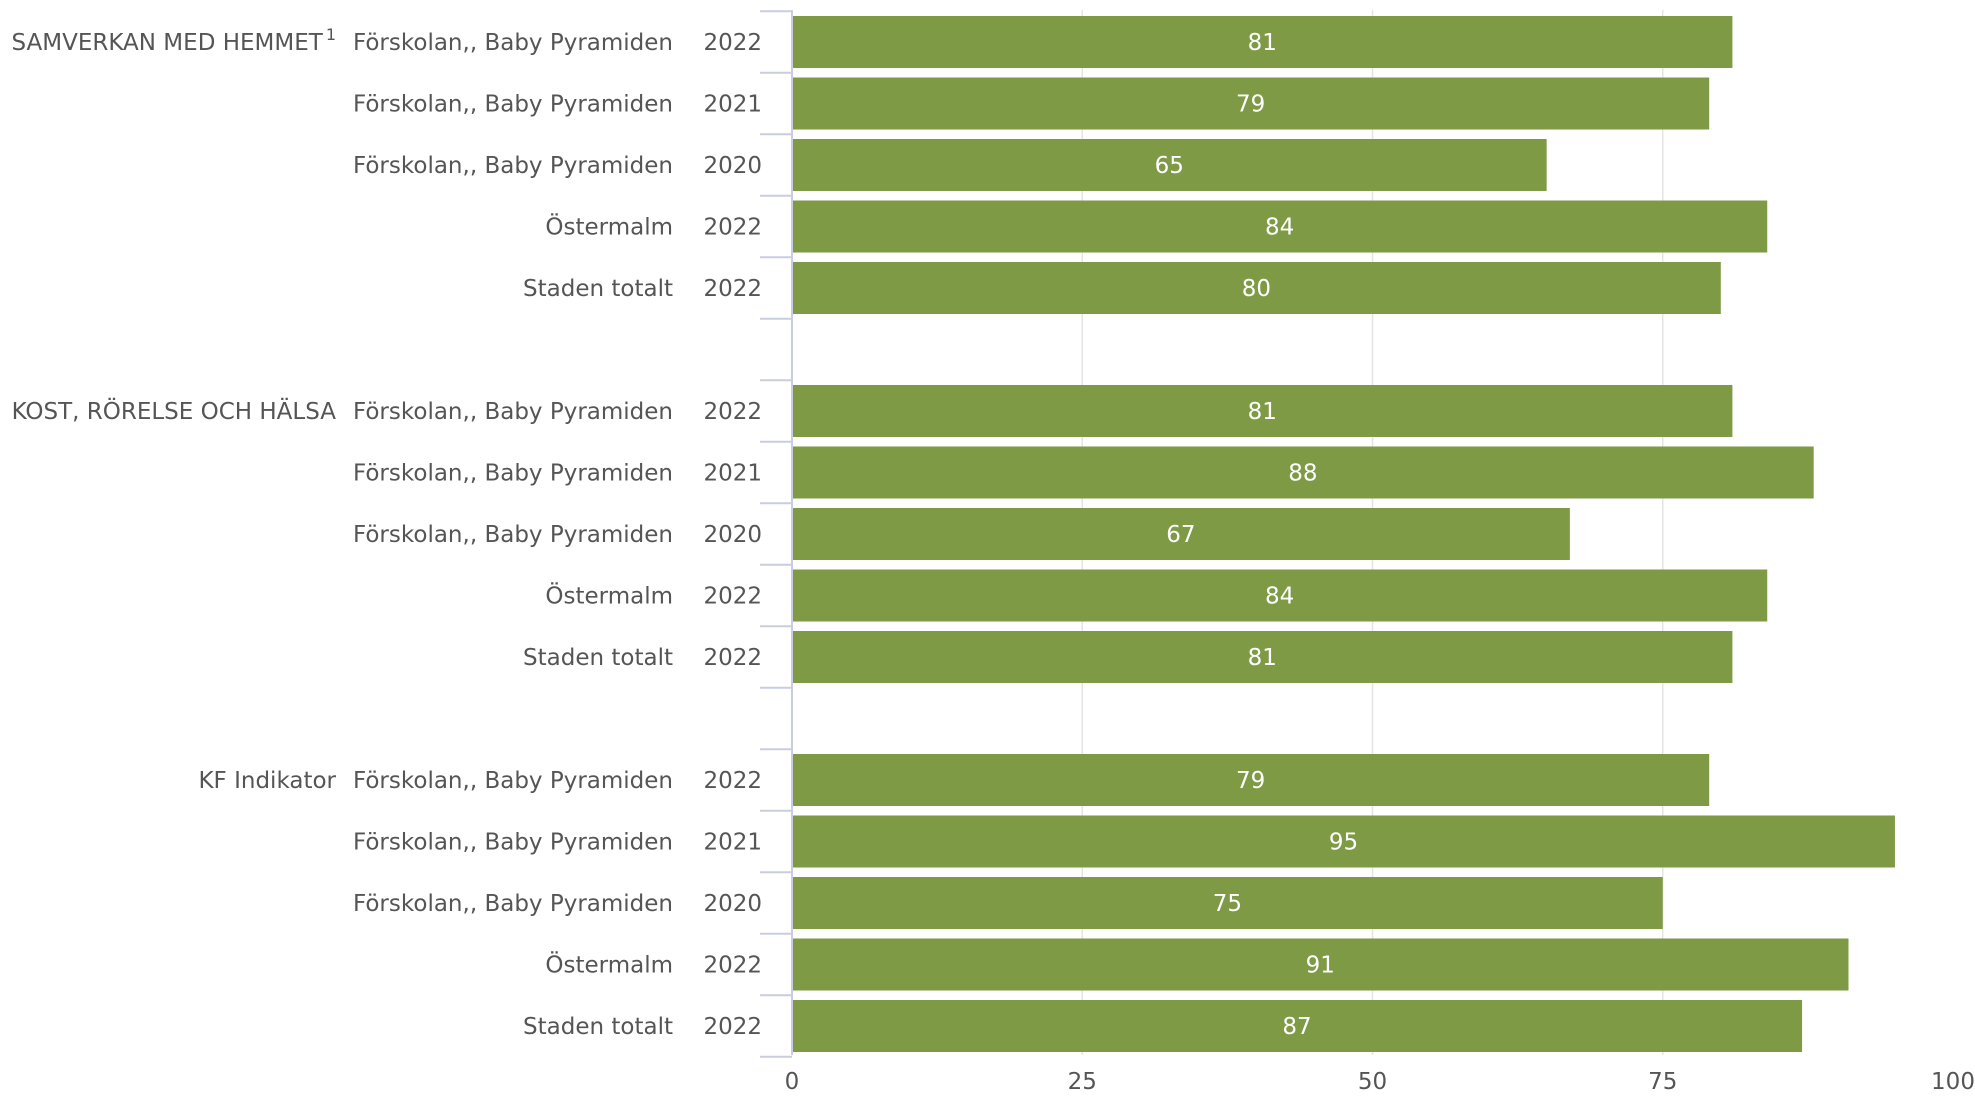 The width and height of the screenshot is (1975, 1098). I want to click on footnote-marker: 1, so click(331, 34).